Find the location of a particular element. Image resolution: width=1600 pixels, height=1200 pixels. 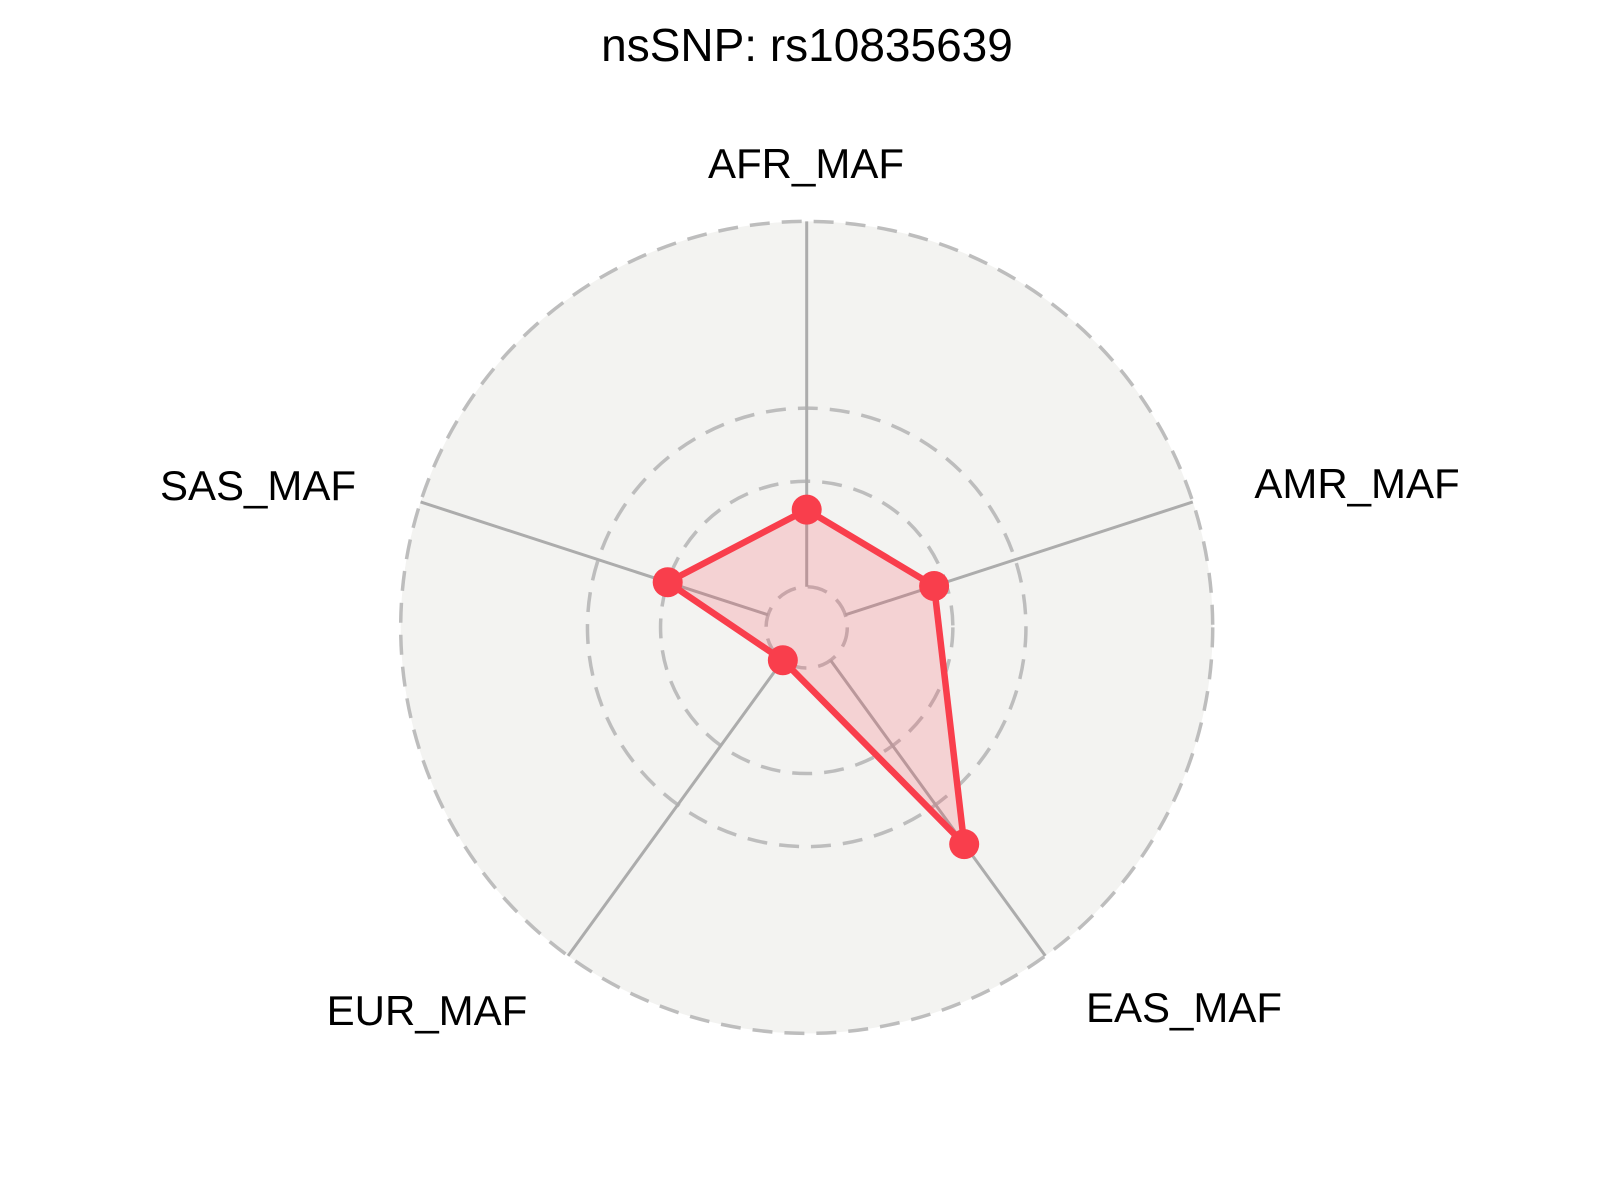

grid-ring is located at coordinates (807, 627).